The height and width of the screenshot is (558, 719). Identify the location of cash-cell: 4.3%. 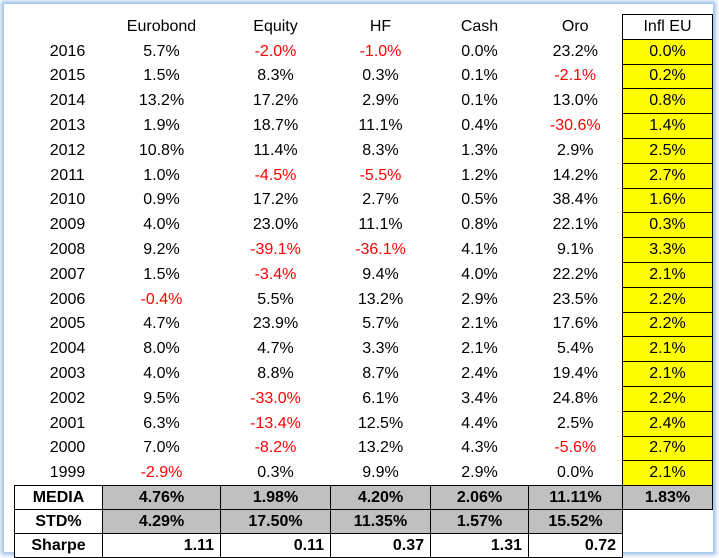
(479, 448).